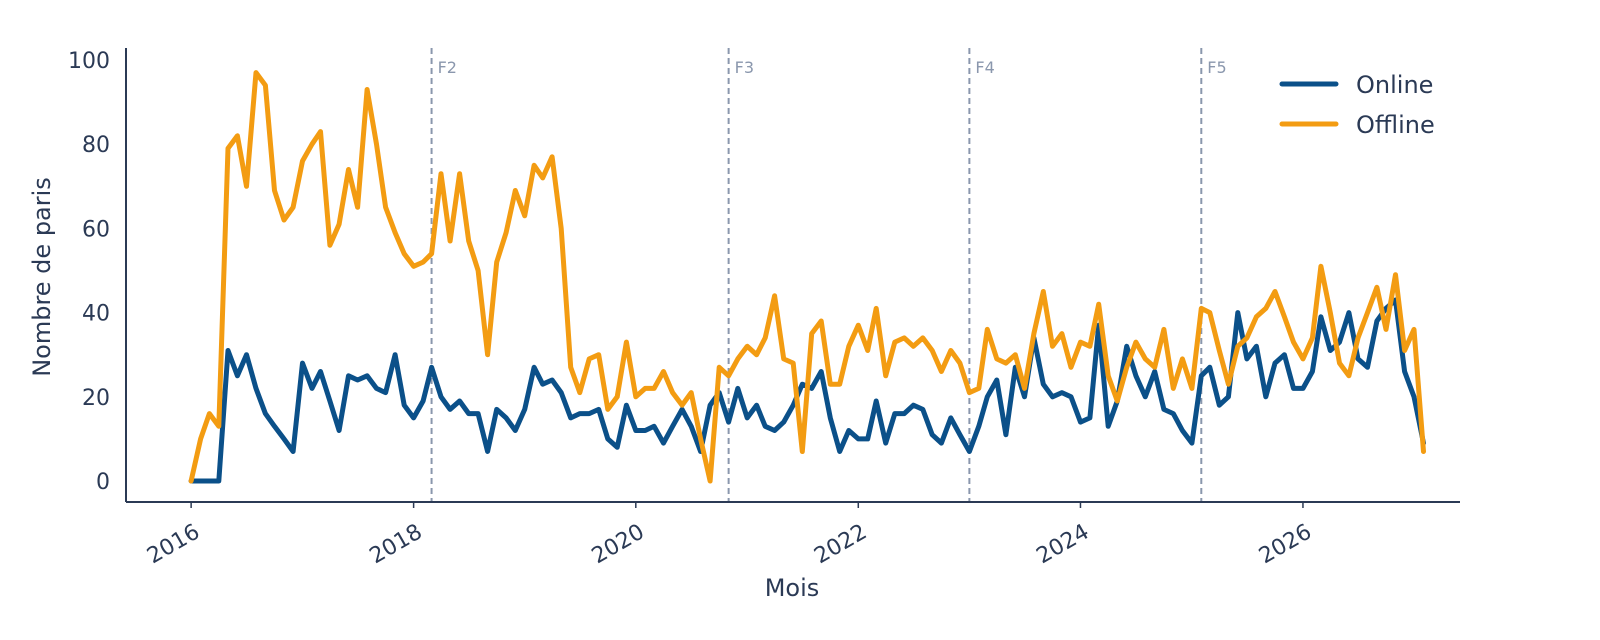 The width and height of the screenshot is (1600, 640). Describe the element at coordinates (96, 229) in the screenshot. I see `y-tick-label-60: 60` at that location.